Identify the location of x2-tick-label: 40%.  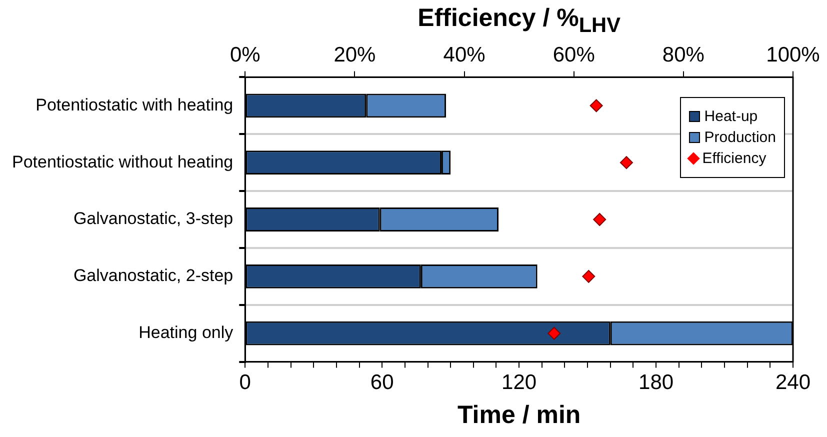
(464, 54).